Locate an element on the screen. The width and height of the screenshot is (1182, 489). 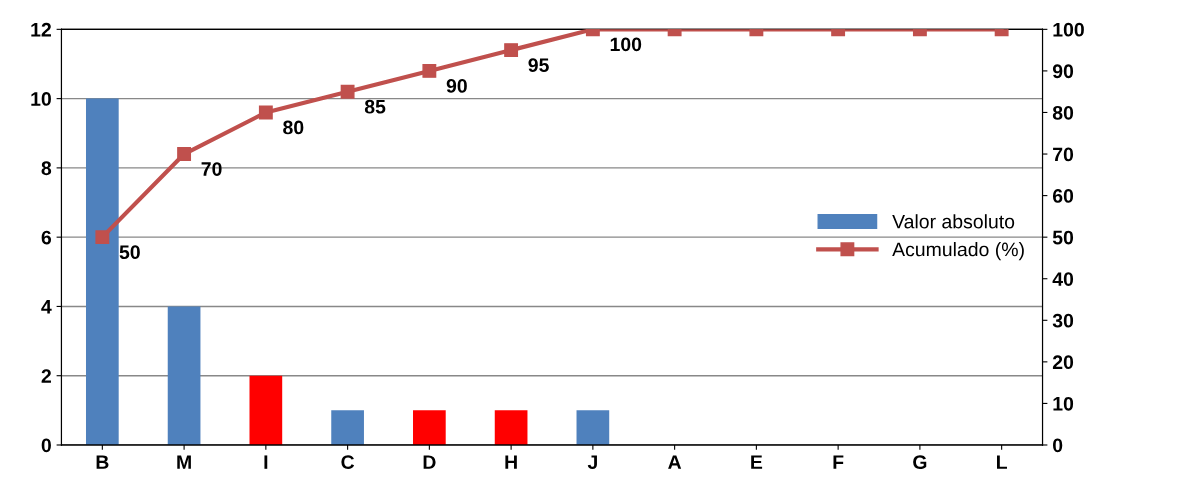
y2-tick-label: 30 is located at coordinates (1063, 320).